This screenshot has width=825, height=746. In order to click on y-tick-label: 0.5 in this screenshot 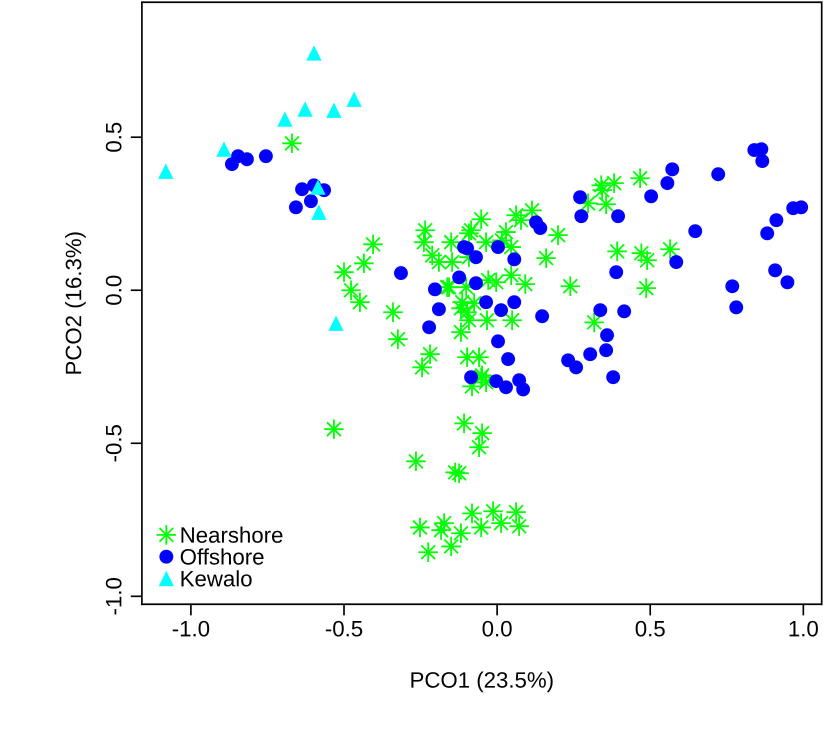, I will do `click(114, 137)`.